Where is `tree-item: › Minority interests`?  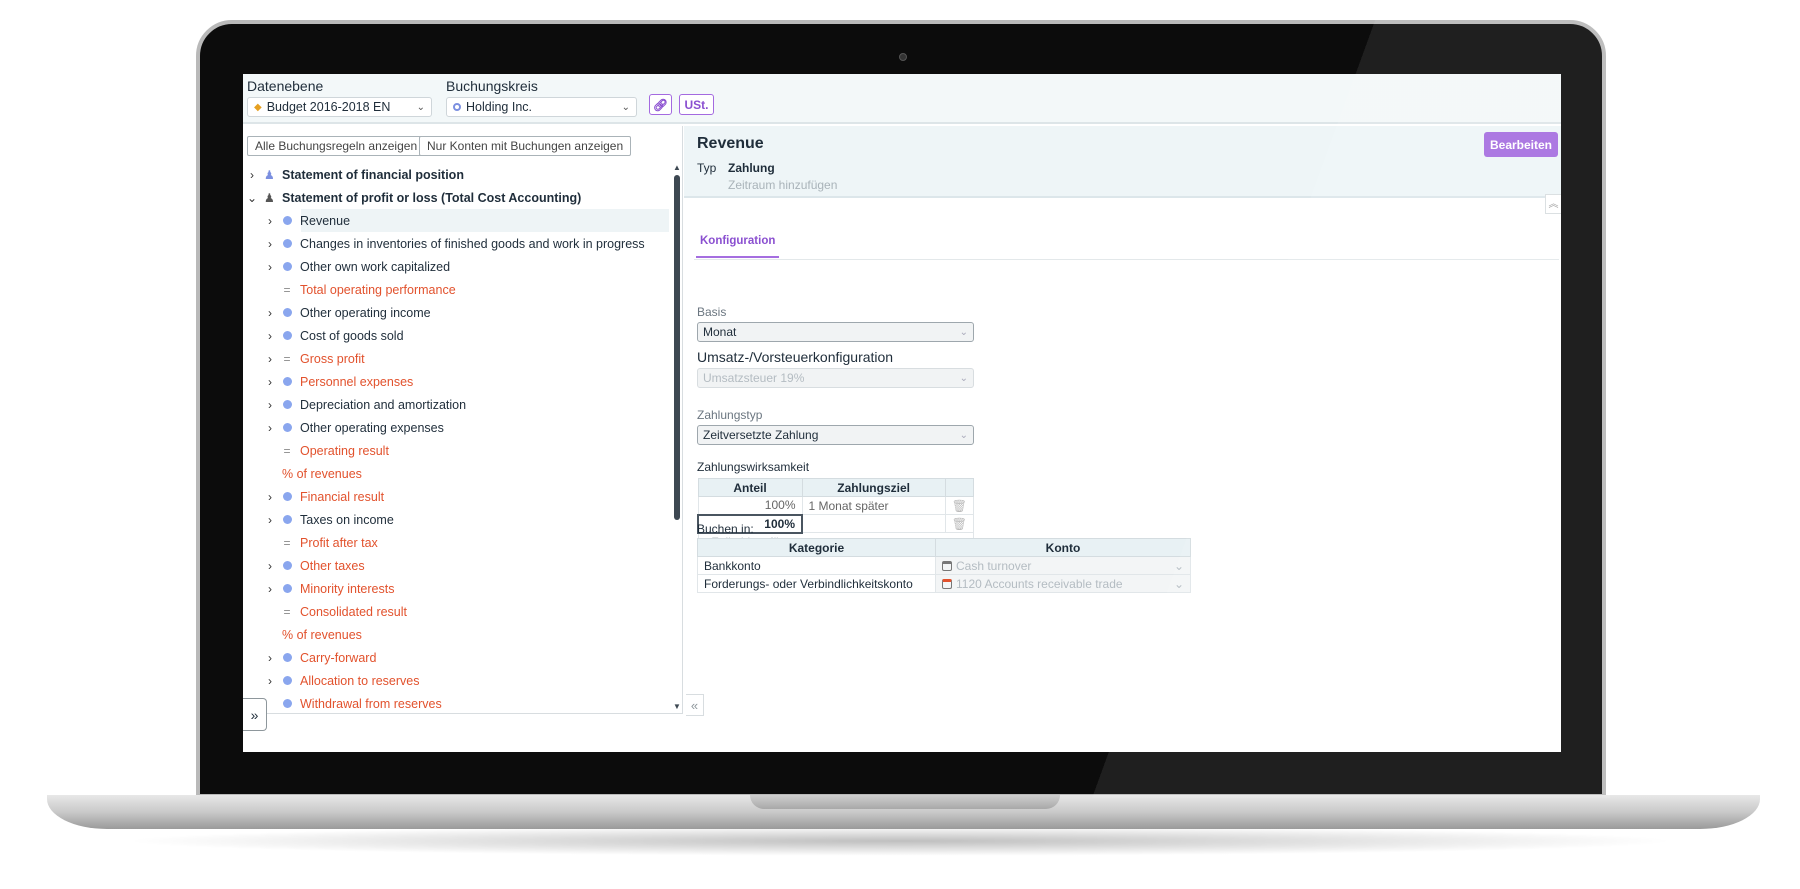 tree-item: › Minority interests is located at coordinates (456, 588).